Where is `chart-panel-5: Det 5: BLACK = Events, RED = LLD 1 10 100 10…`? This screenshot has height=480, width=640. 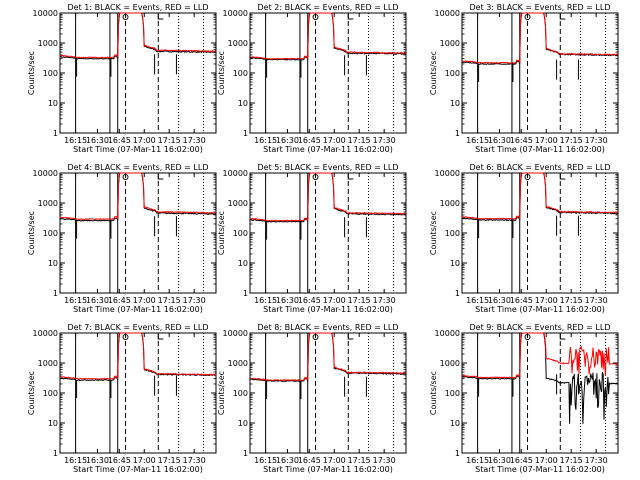
chart-panel-5: Det 5: BLACK = Events, RED = LLD 1 10 100 10… is located at coordinates (312, 238).